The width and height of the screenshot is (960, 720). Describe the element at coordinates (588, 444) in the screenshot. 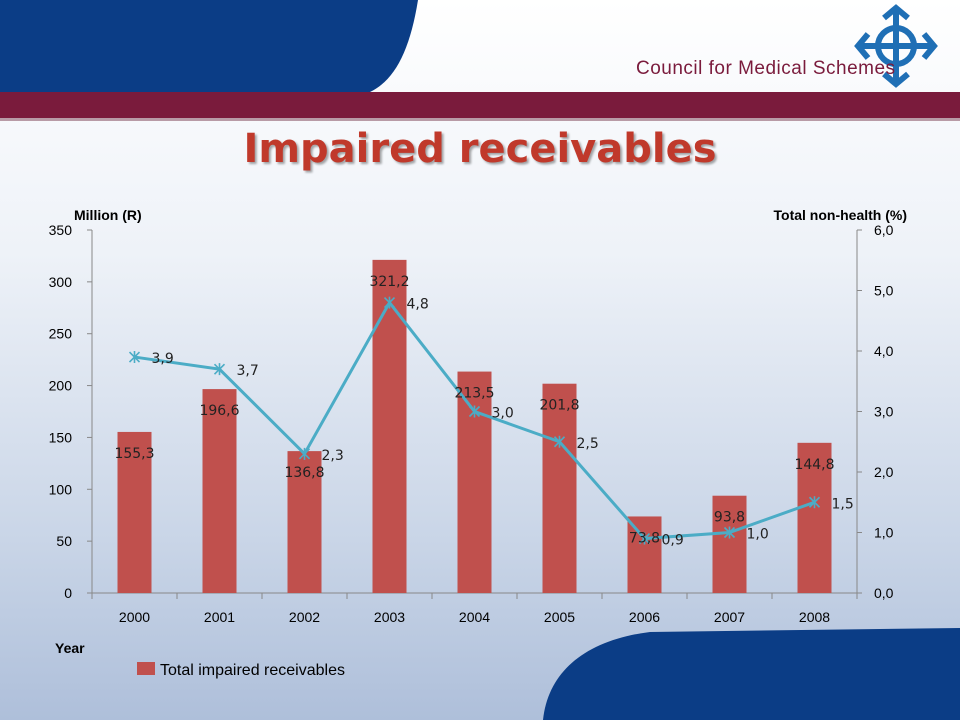

I see `line-data-label: 2,5` at that location.